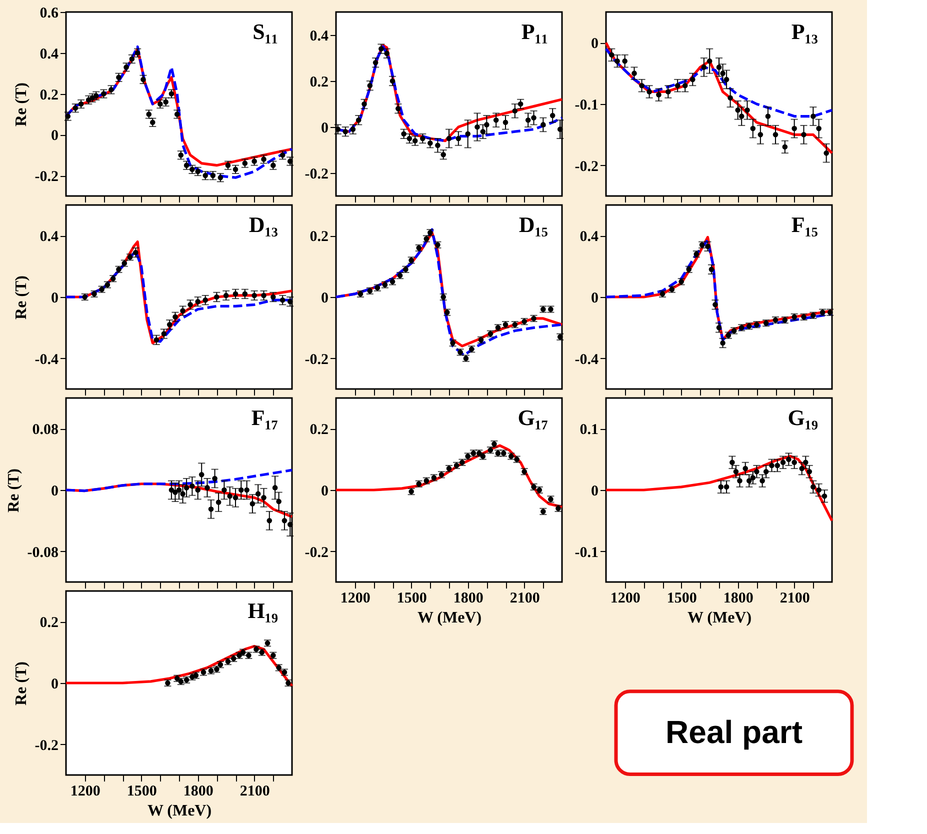  I want to click on x-axis-title: W (MeV), so click(179, 811).